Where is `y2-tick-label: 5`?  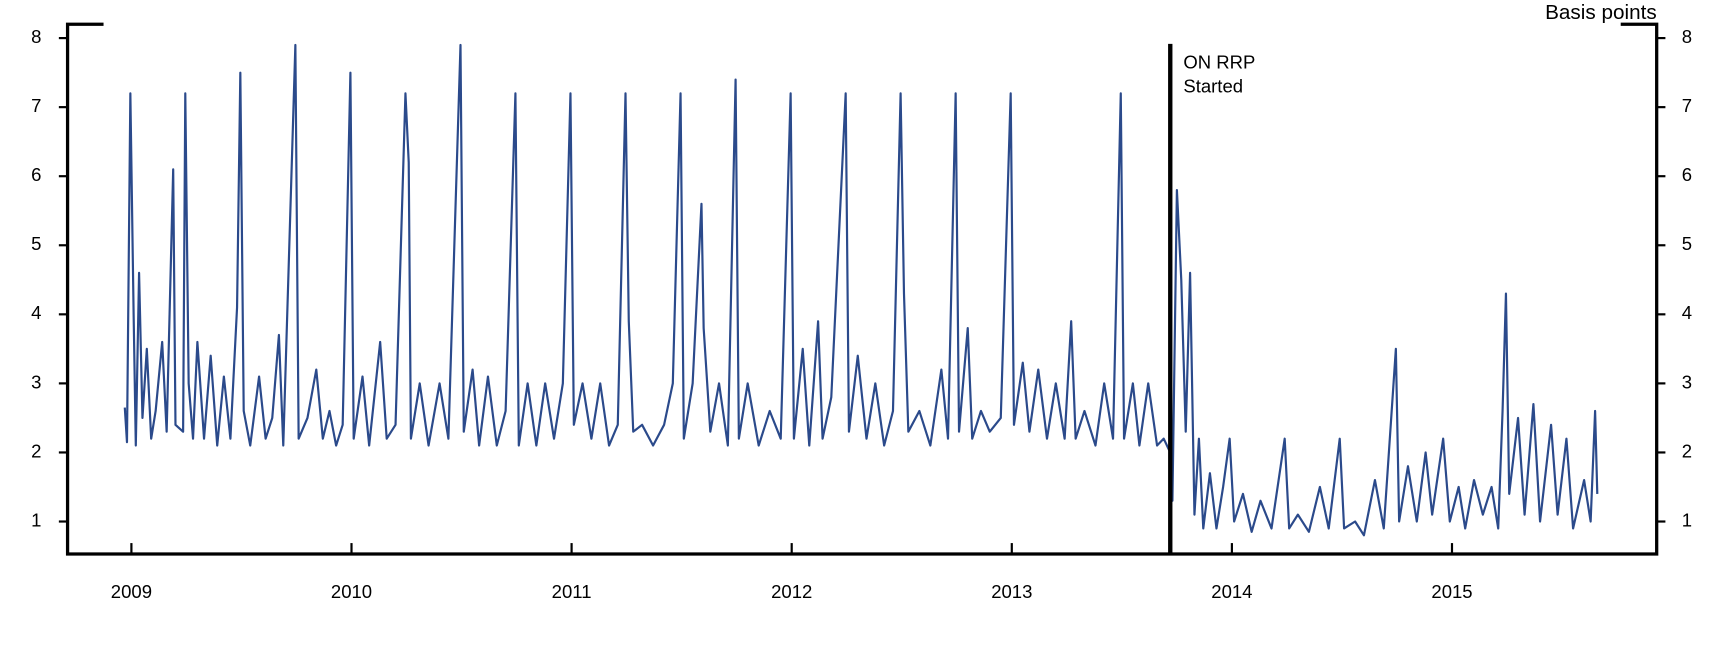
y2-tick-label: 5 is located at coordinates (1687, 243).